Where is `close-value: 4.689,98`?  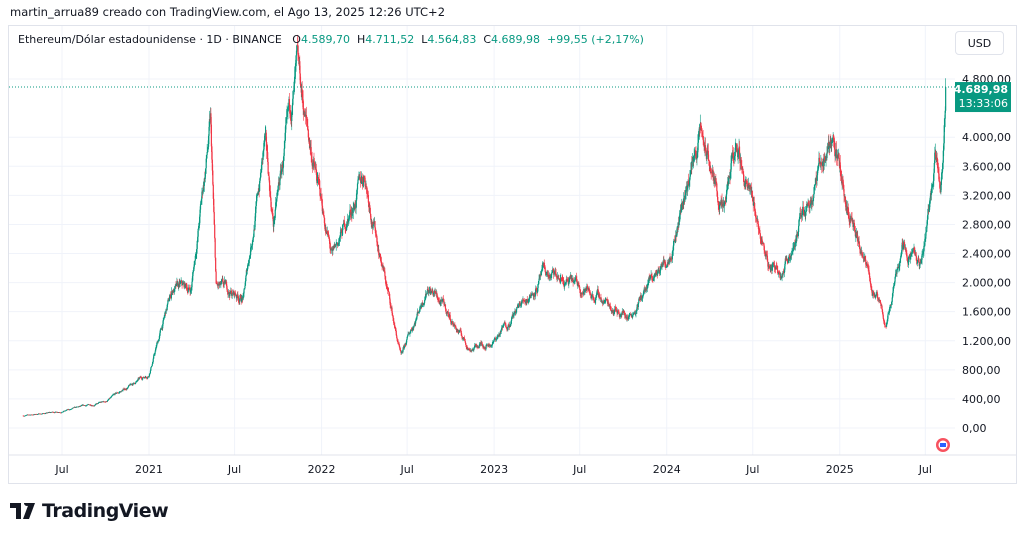 close-value: 4.689,98 is located at coordinates (516, 39).